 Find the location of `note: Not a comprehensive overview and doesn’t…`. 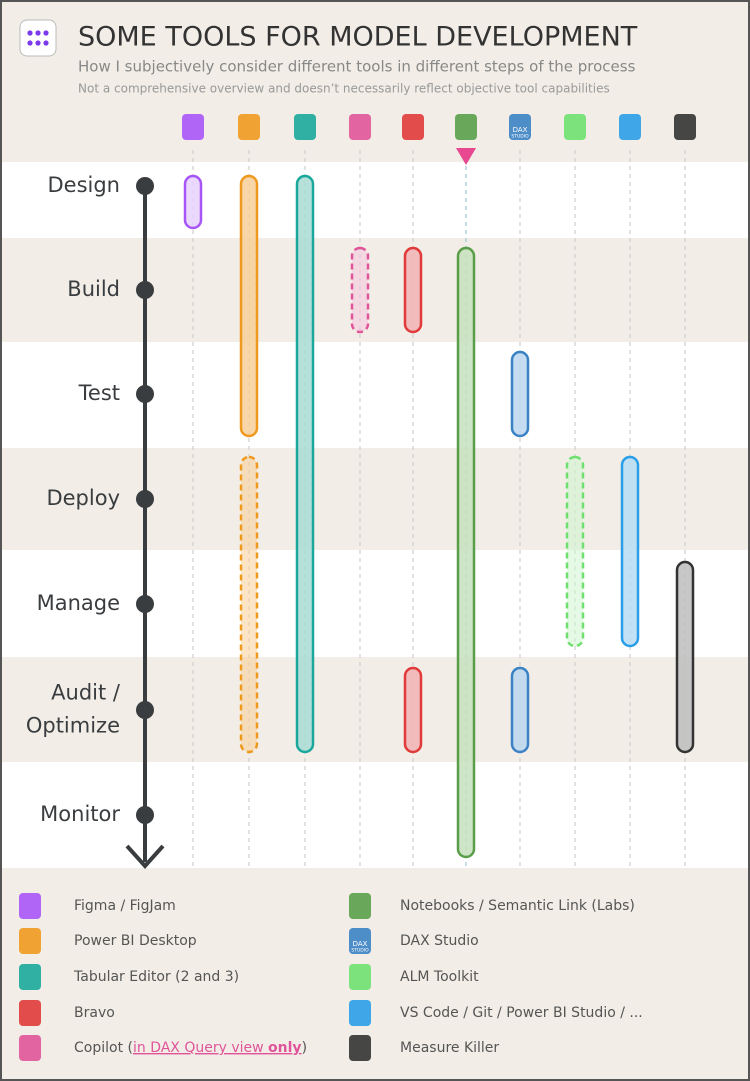

note: Not a comprehensive overview and doesn’t… is located at coordinates (344, 89).